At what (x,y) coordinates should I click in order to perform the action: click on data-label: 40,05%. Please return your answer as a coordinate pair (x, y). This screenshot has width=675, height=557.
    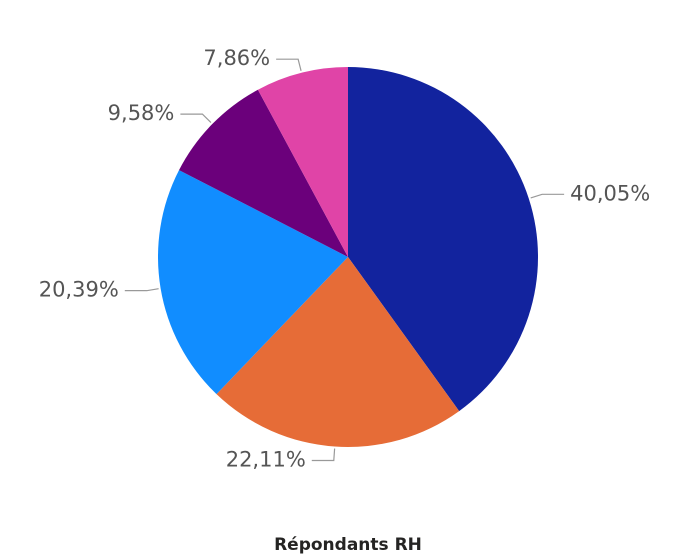
    Looking at the image, I should click on (610, 193).